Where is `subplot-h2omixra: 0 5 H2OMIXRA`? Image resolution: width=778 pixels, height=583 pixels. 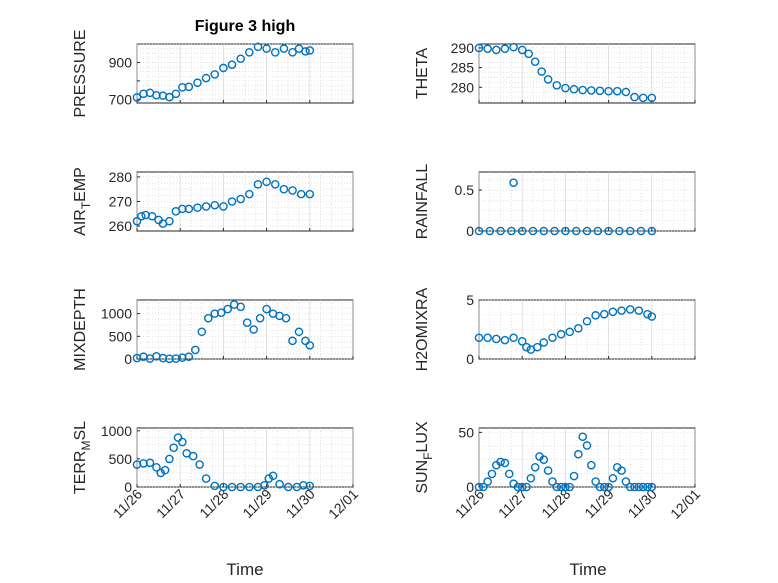
subplot-h2omixra: 0 5 H2OMIXRA is located at coordinates (555, 329).